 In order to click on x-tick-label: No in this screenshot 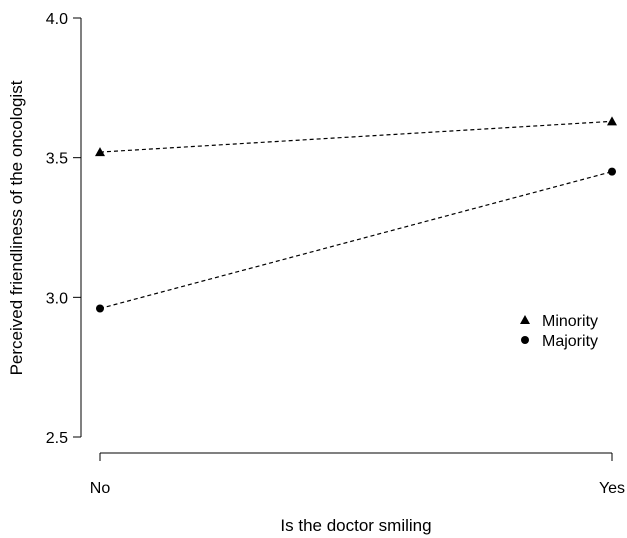, I will do `click(100, 488)`.